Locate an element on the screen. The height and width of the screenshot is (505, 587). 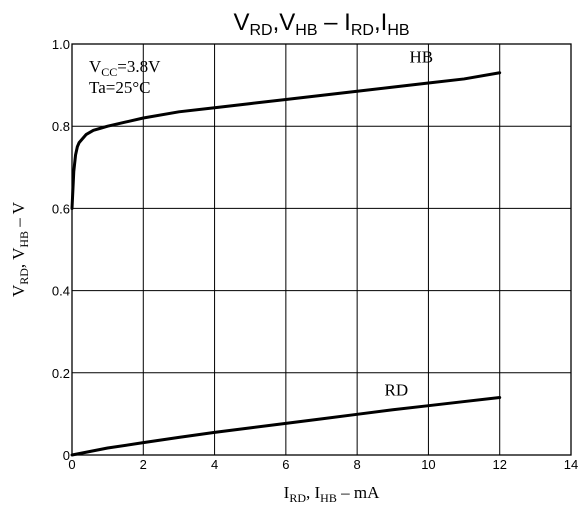
y-tick-label: 0.4 is located at coordinates (61, 291).